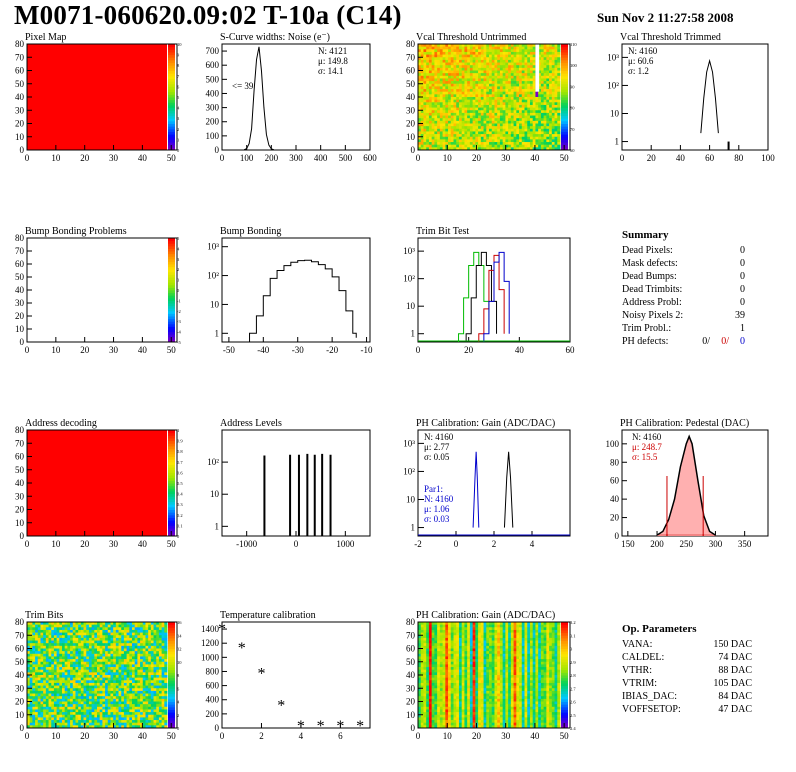 The image size is (796, 772). Describe the element at coordinates (296, 290) in the screenshot. I see `bump-bonding-frame` at that location.